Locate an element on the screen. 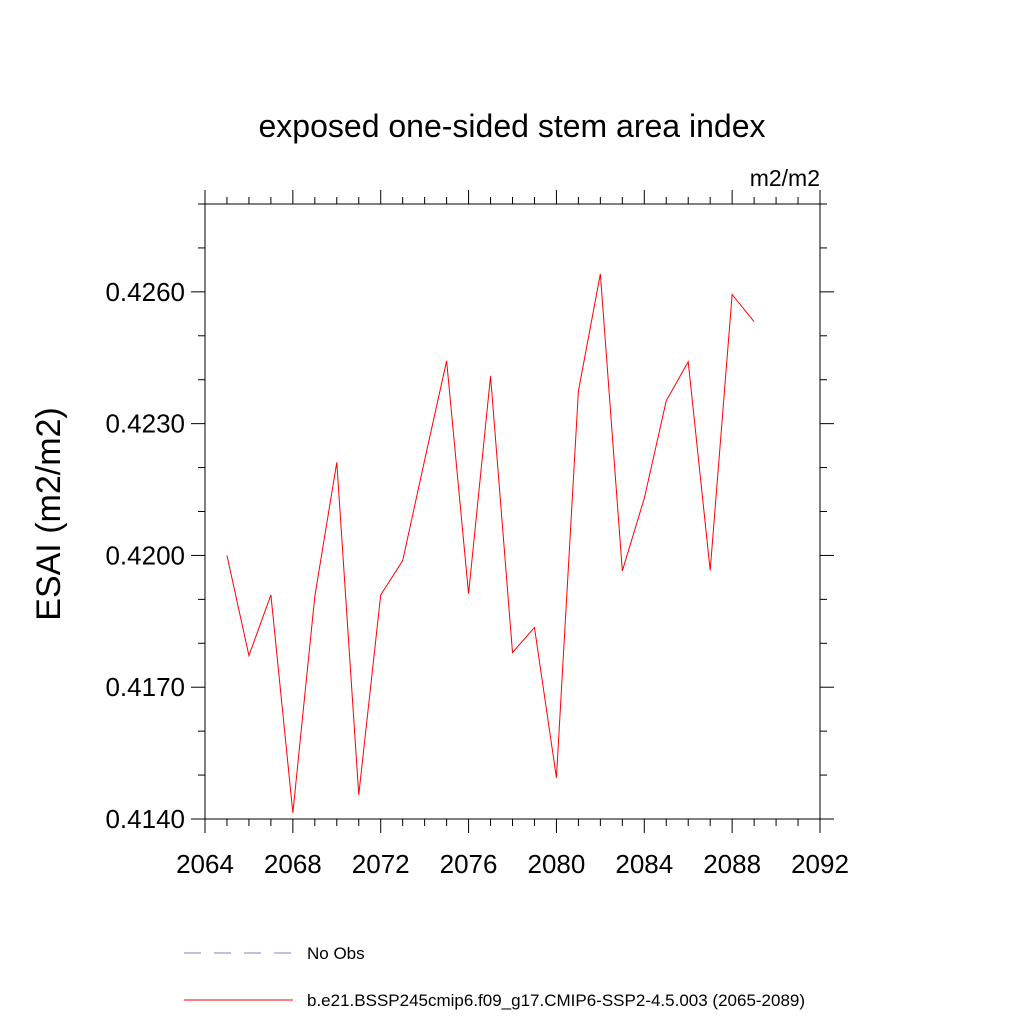 The height and width of the screenshot is (1024, 1024). x-tick-label: 2080 is located at coordinates (557, 864).